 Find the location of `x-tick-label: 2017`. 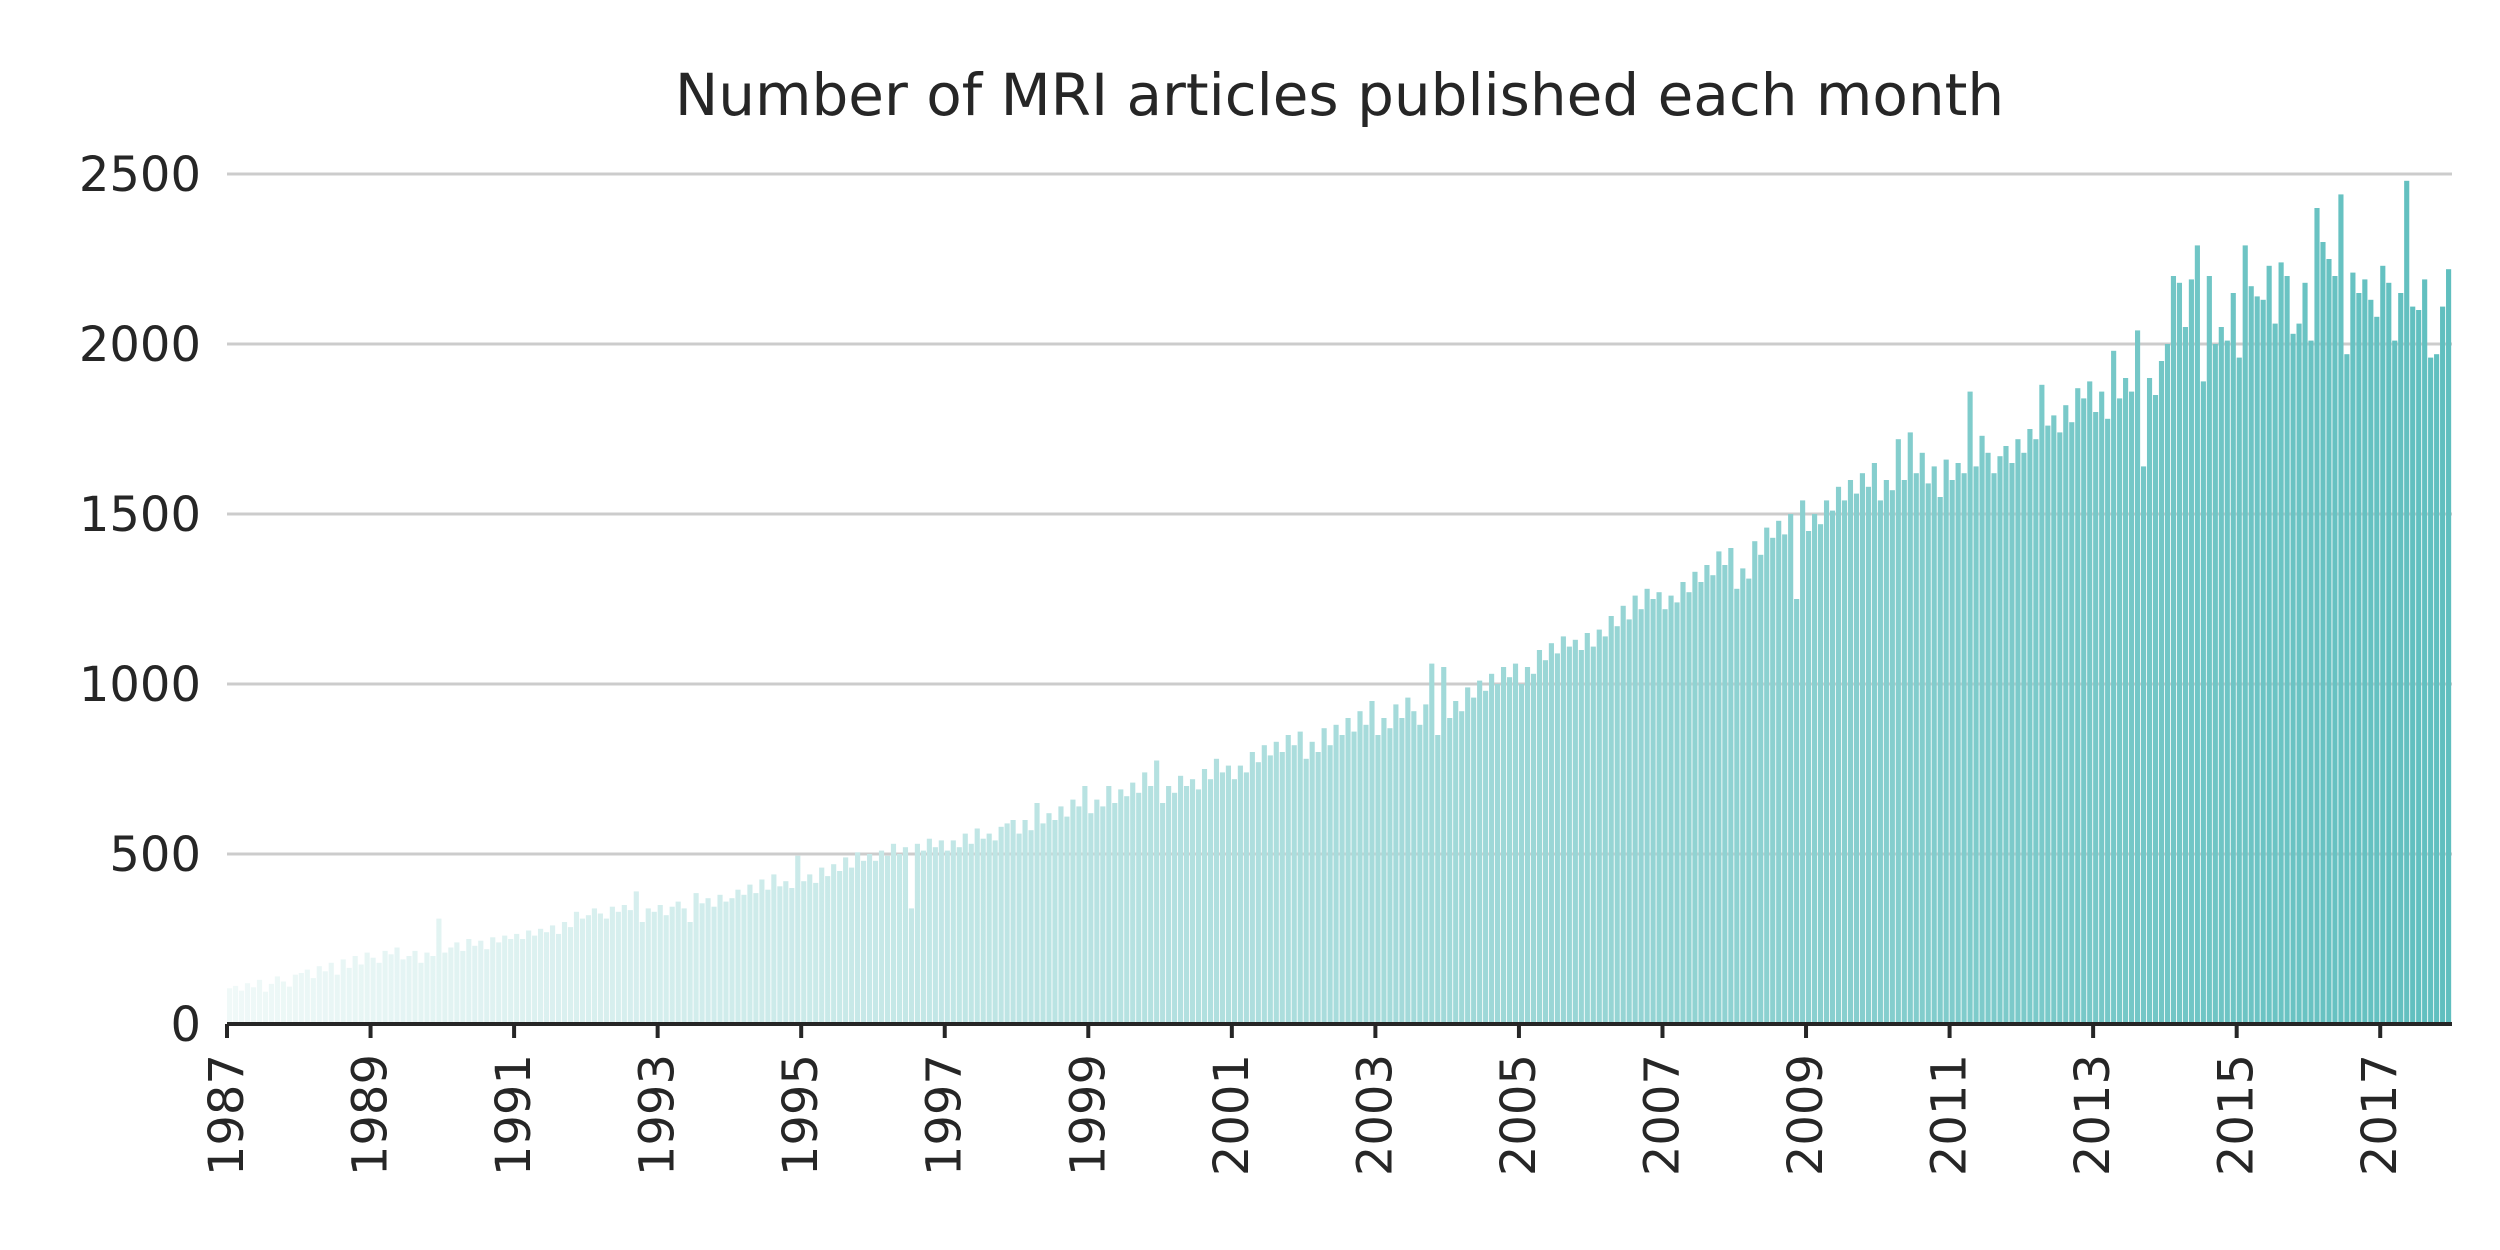

x-tick-label: 2017 is located at coordinates (2380, 1115).